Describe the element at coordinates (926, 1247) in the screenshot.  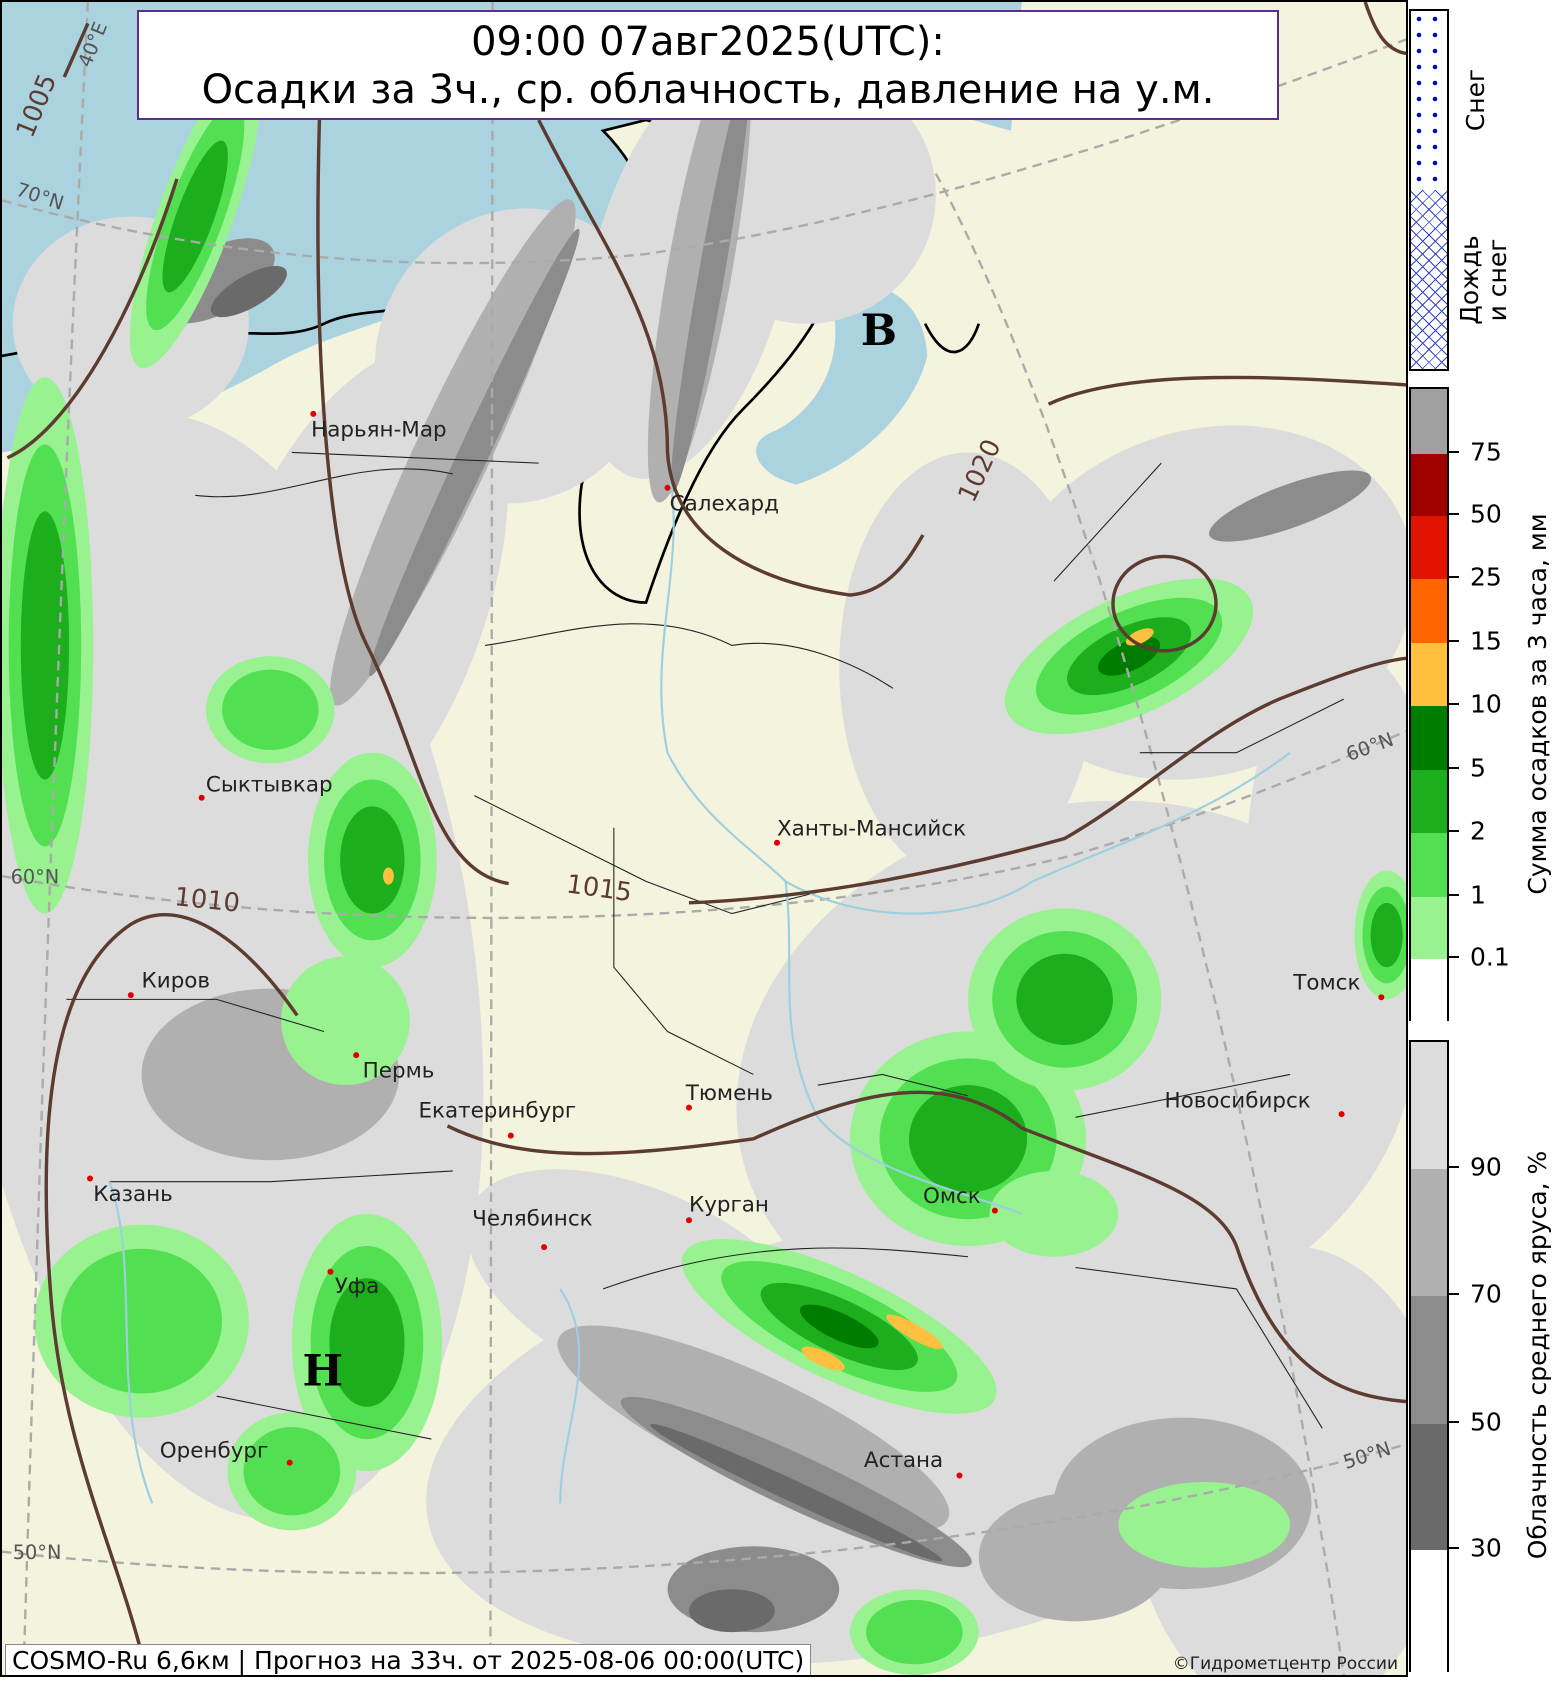
I see `isobar-1010-south` at that location.